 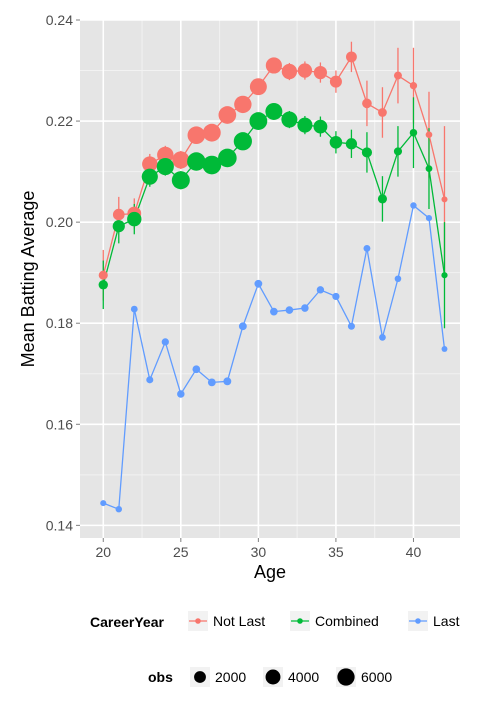 What do you see at coordinates (376, 677) in the screenshot?
I see `size-legend-label: 6000` at bounding box center [376, 677].